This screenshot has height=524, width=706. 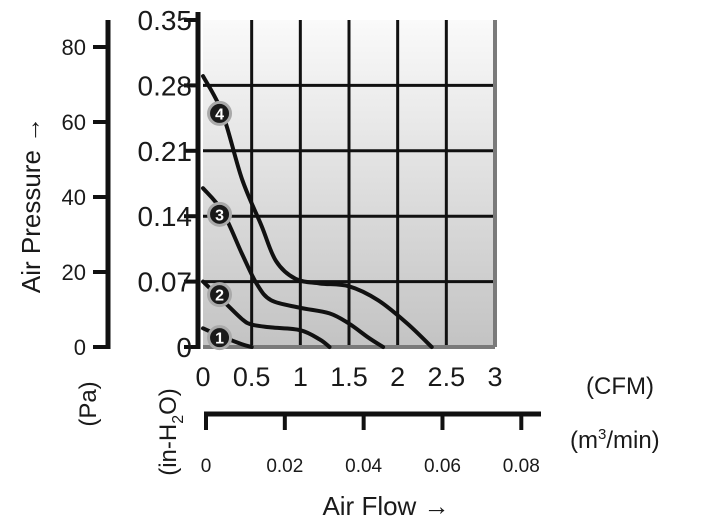 I want to click on cfm-tick-label: 1.5, so click(x=349, y=377).